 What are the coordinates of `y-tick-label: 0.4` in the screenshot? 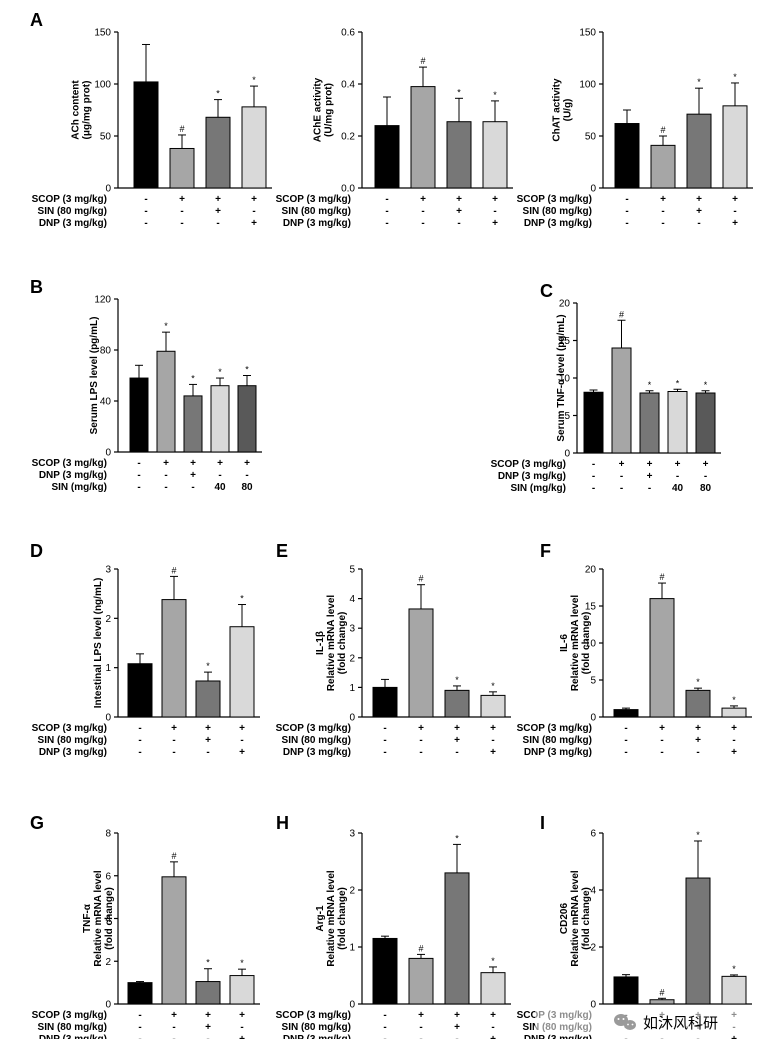 It's located at (348, 85).